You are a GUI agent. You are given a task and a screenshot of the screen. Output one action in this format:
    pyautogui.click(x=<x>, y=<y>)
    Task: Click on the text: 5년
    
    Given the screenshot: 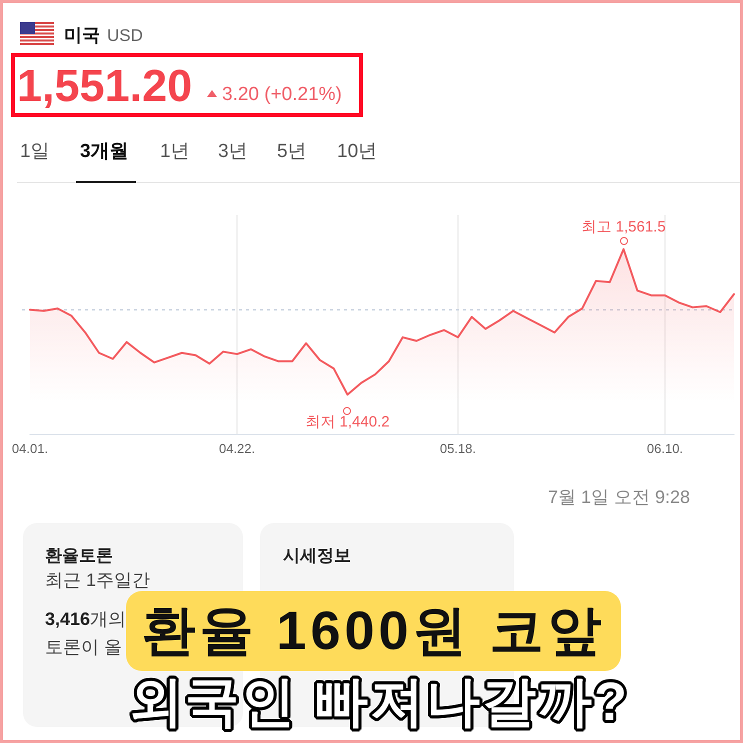 What is the action you would take?
    pyautogui.click(x=292, y=152)
    